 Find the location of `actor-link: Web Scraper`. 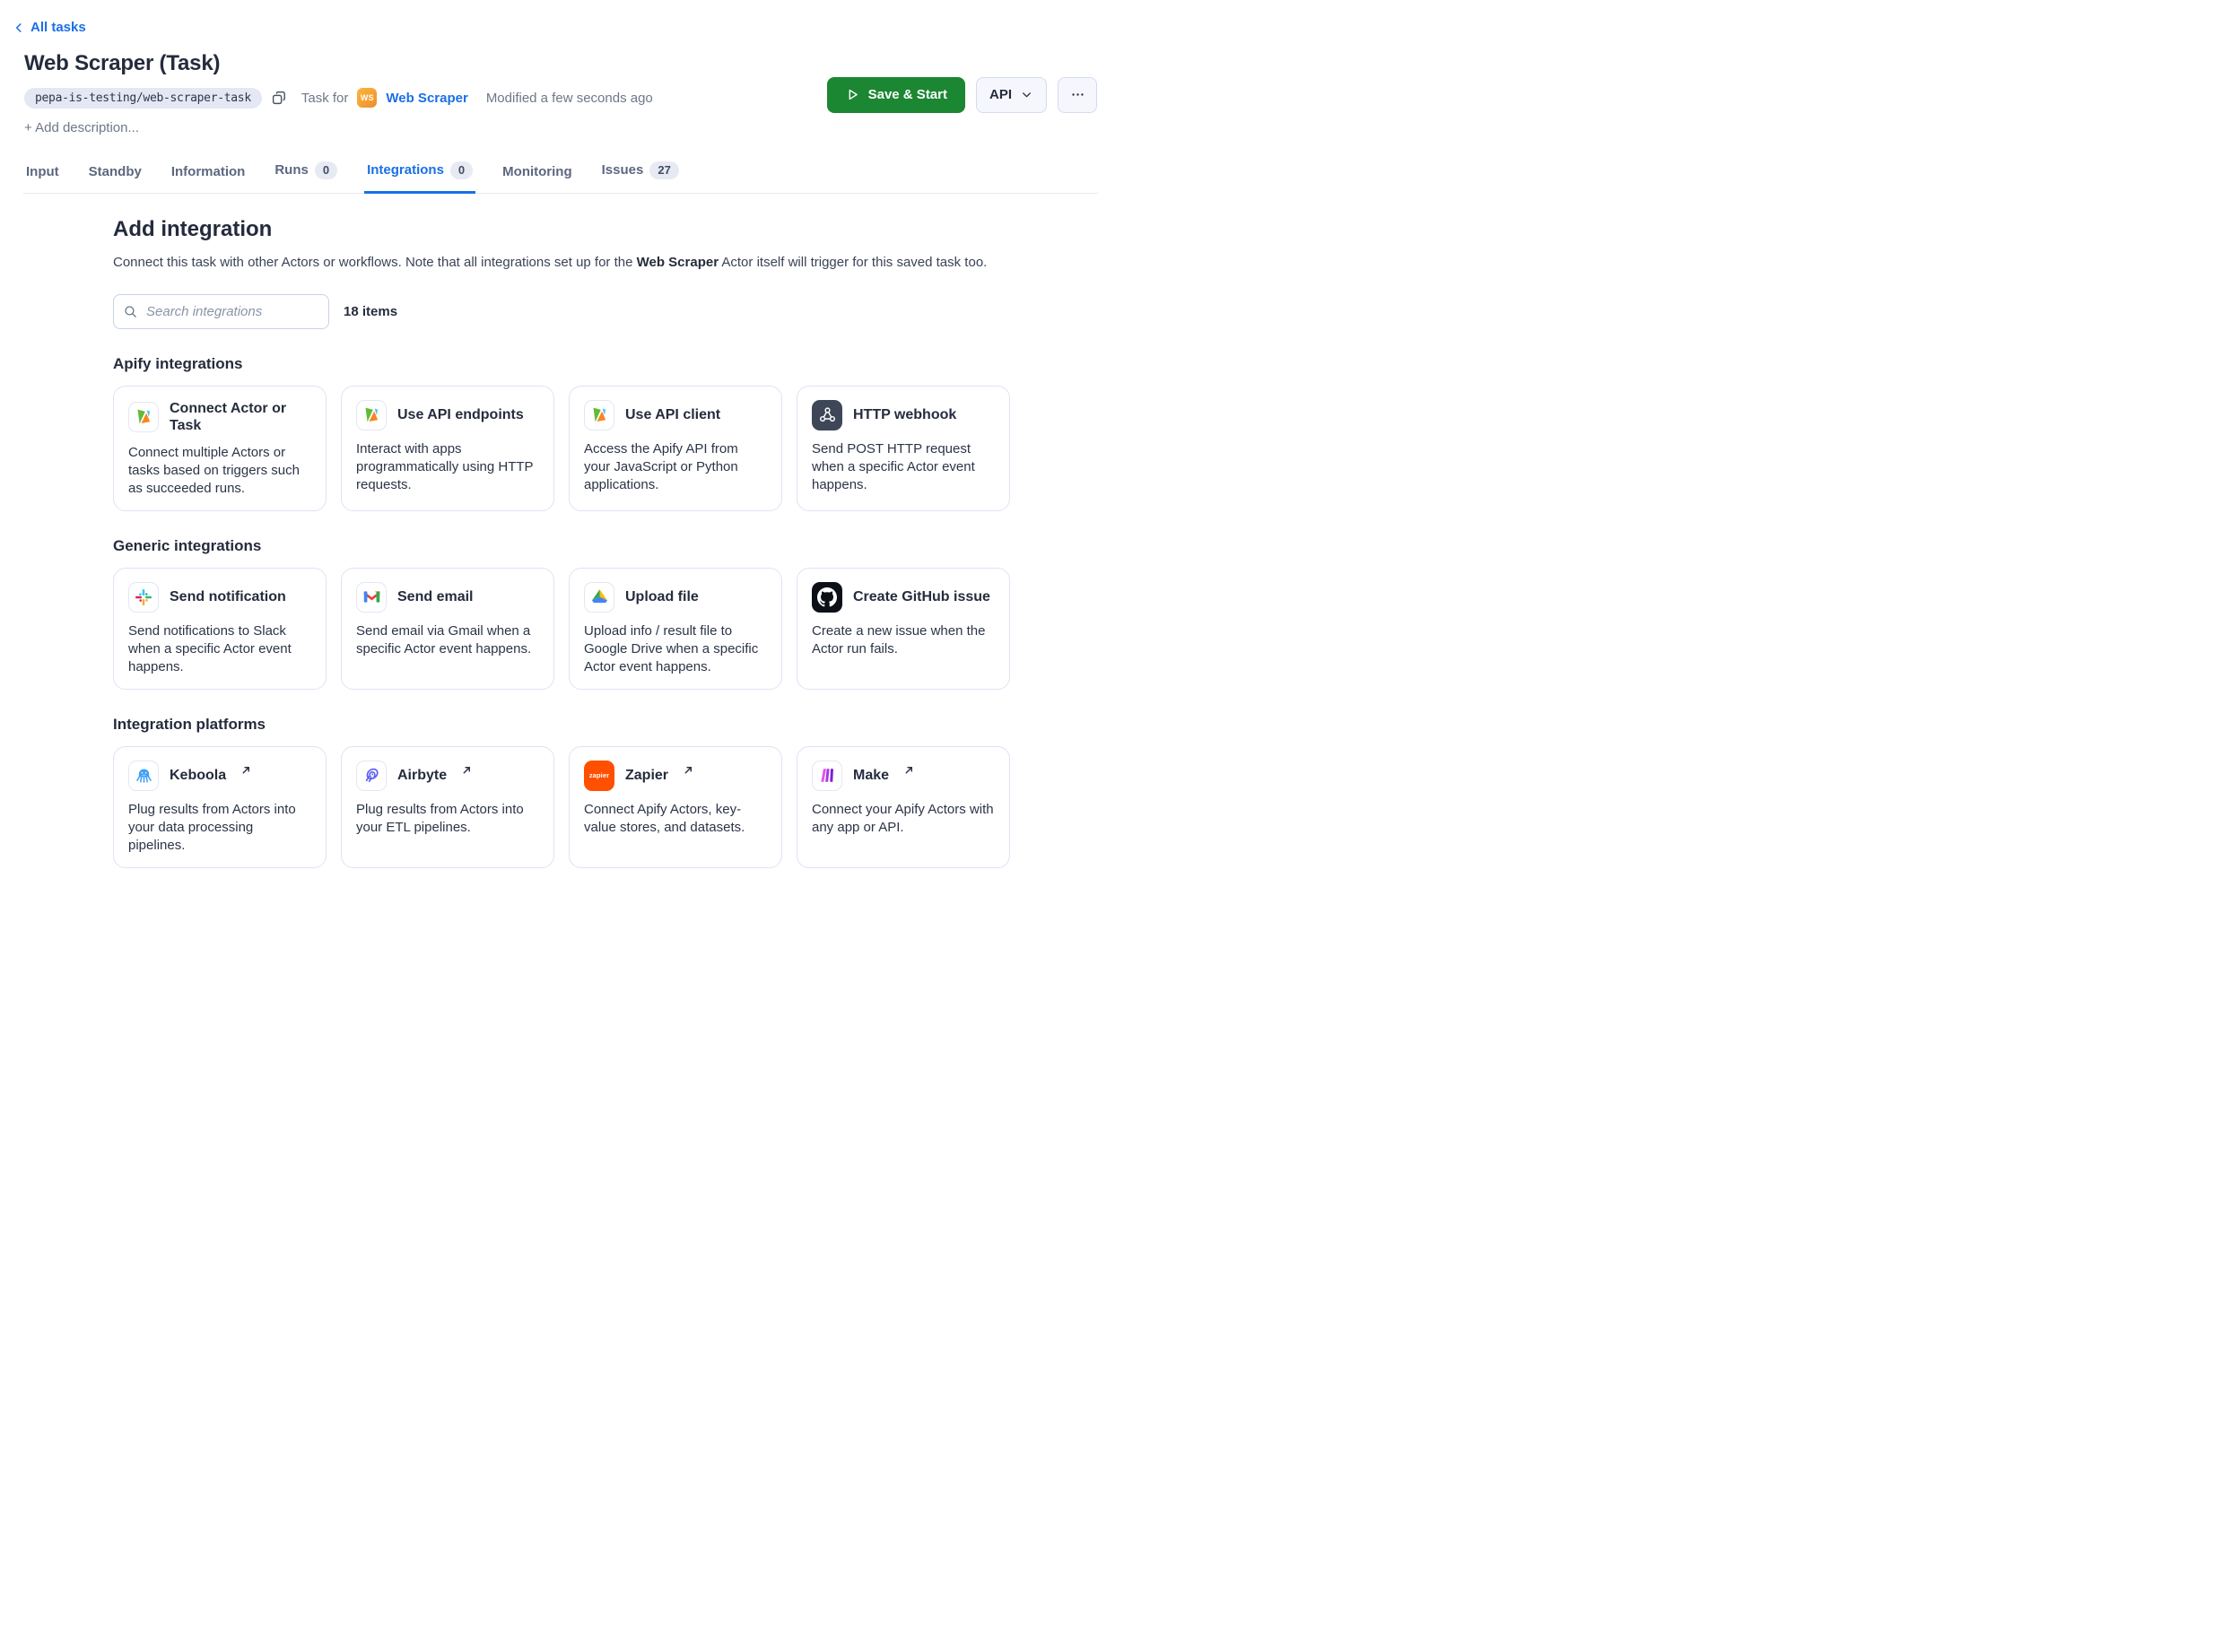

actor-link: Web Scraper is located at coordinates (427, 98).